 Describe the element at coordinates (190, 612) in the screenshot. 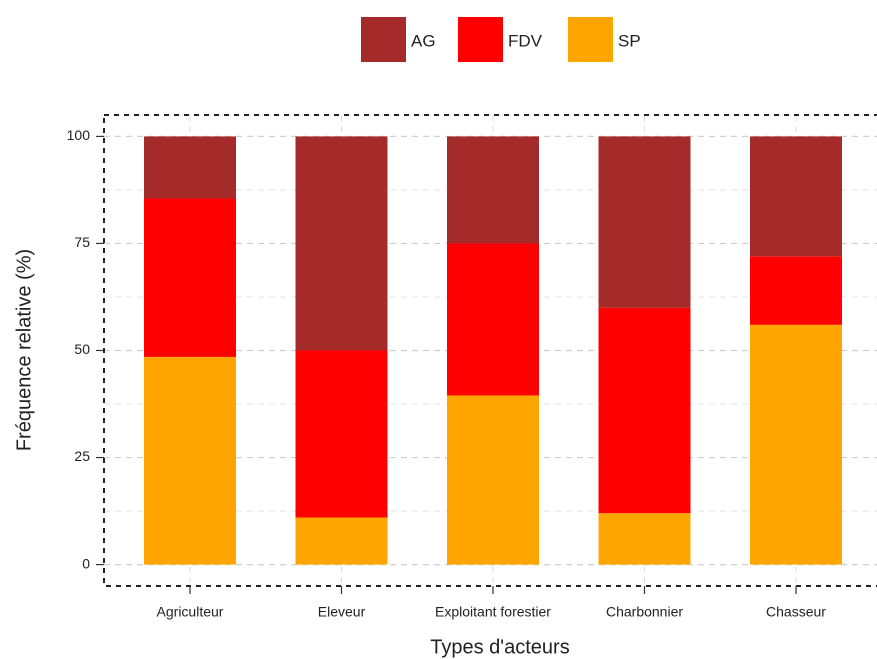

I see `x-tick-label: Agriculteur` at that location.